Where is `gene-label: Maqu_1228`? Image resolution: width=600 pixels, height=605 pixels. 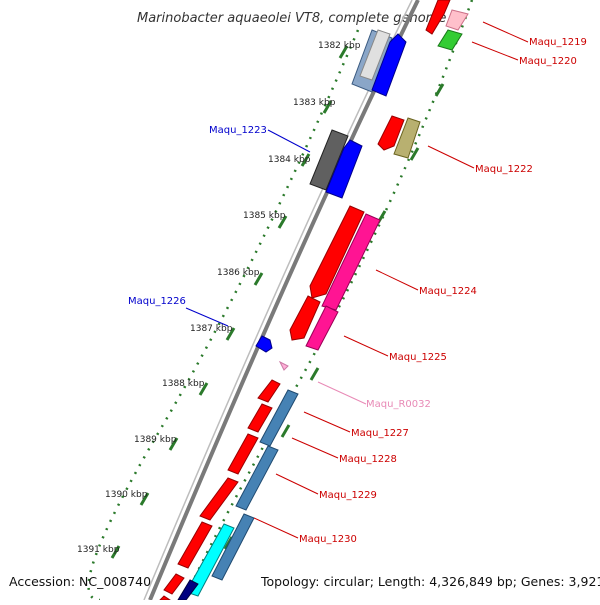 gene-label: Maqu_1228 is located at coordinates (368, 459).